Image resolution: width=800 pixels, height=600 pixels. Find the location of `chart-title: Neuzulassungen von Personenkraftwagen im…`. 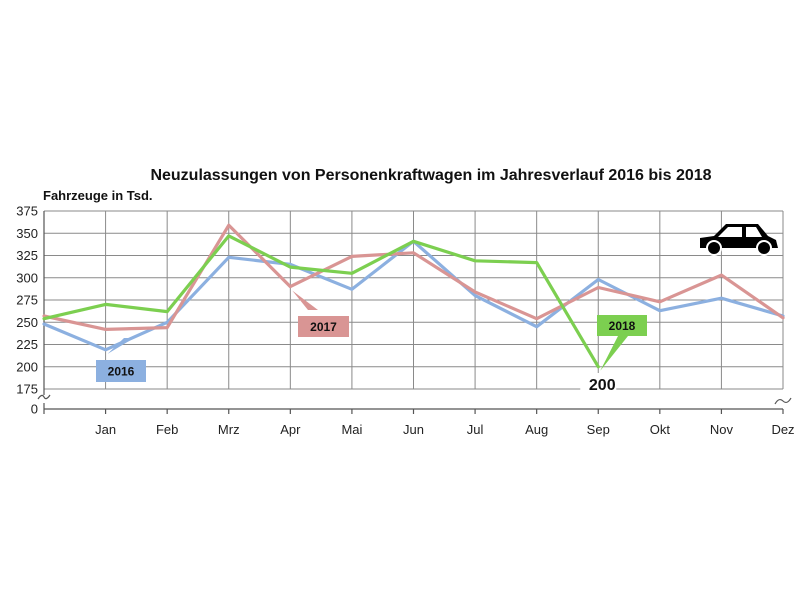

chart-title: Neuzulassungen von Personenkraftwagen im… is located at coordinates (430, 175).